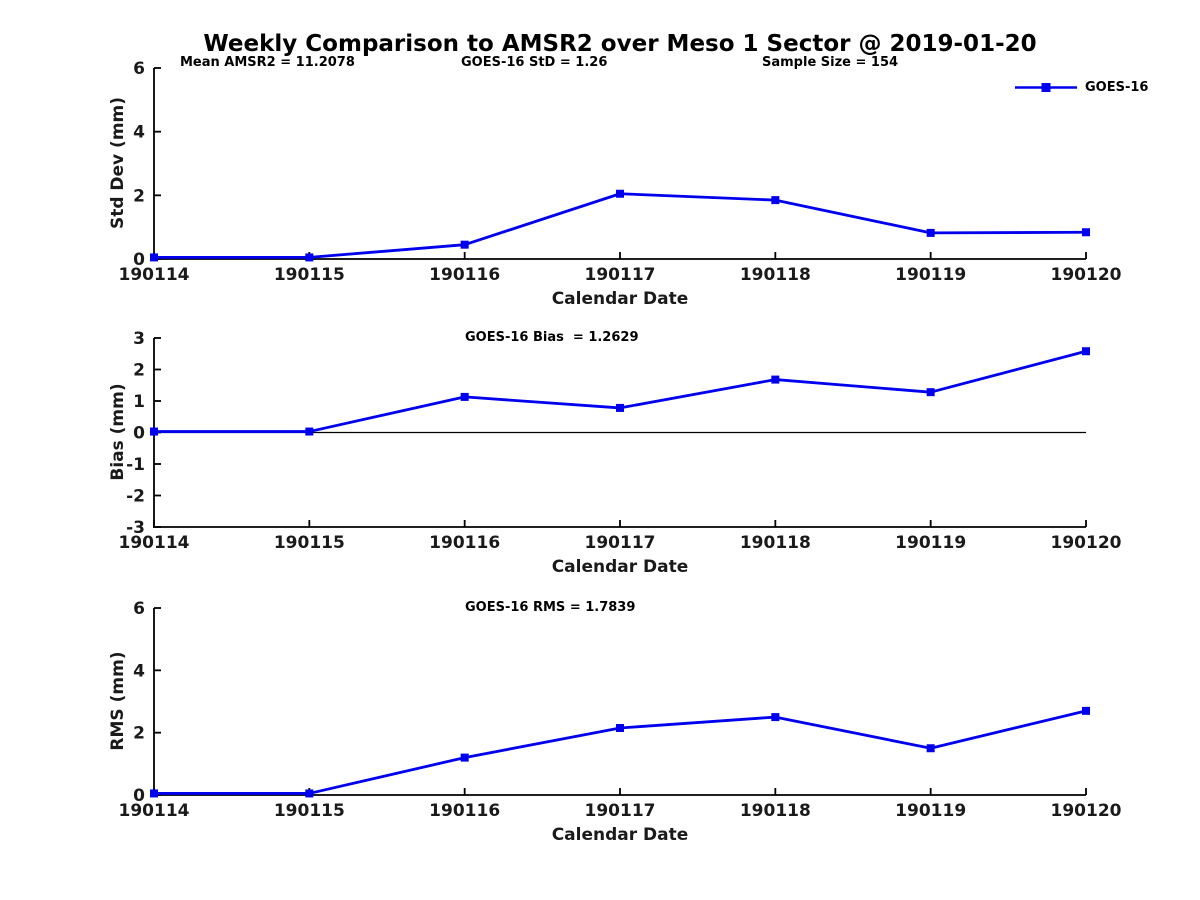  What do you see at coordinates (135, 465) in the screenshot?
I see `y-tick-label: -1` at bounding box center [135, 465].